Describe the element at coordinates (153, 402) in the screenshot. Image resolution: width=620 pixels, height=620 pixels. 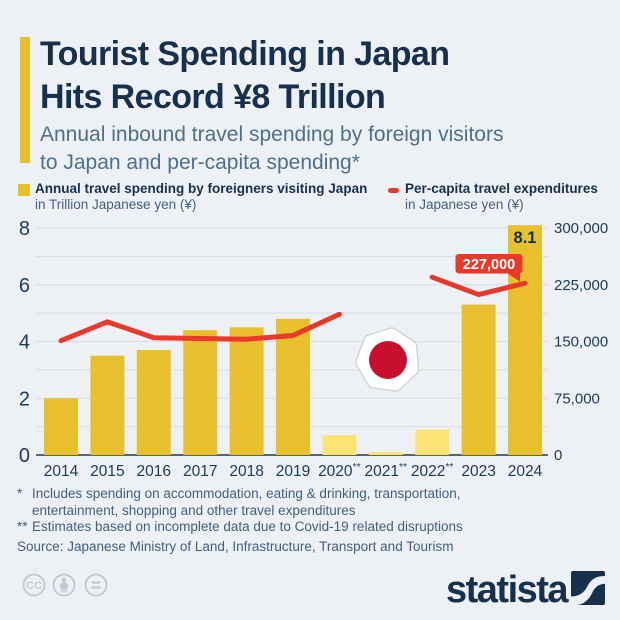
I see `bar-2016` at that location.